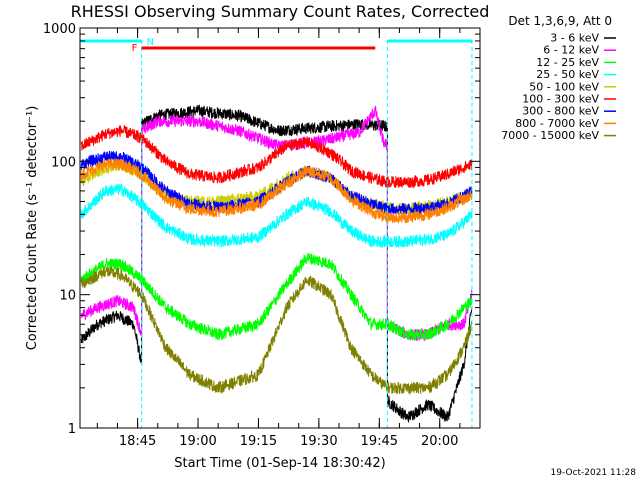 The height and width of the screenshot is (480, 640). What do you see at coordinates (571, 50) in the screenshot?
I see `legend-label-1: 6 - 12 keV` at bounding box center [571, 50].